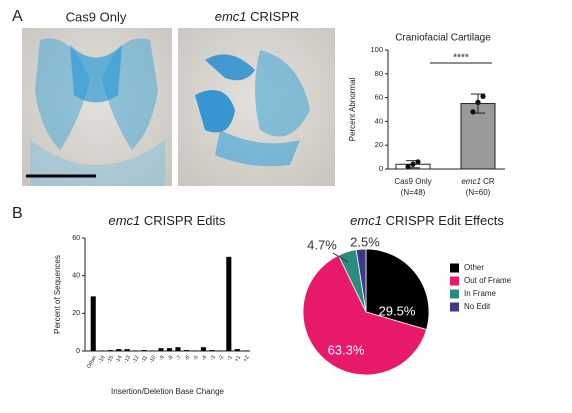 This screenshot has width=572, height=413. What do you see at coordinates (230, 358) in the screenshot?
I see `x-tick-label: -1` at bounding box center [230, 358].